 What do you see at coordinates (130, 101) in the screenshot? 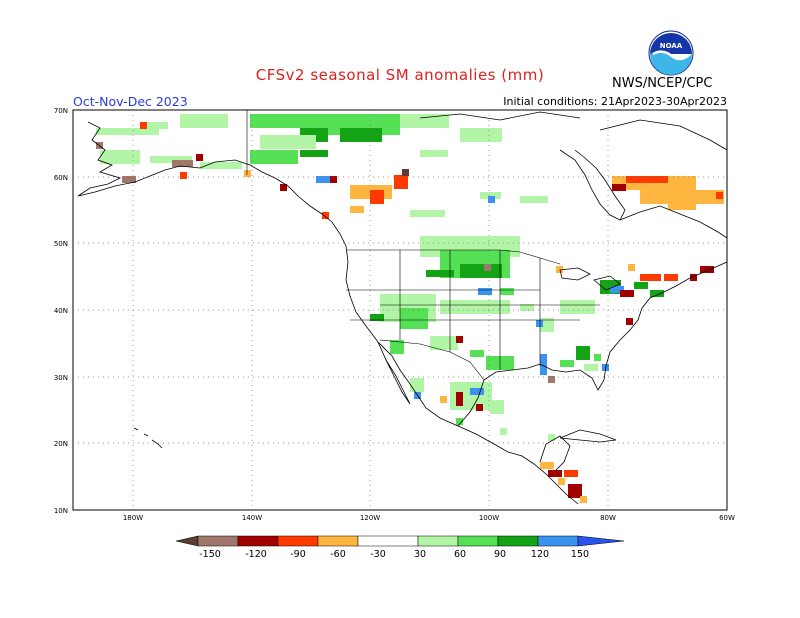
I see `forecast-period: Oct-Nov-Dec 2023` at bounding box center [130, 101].